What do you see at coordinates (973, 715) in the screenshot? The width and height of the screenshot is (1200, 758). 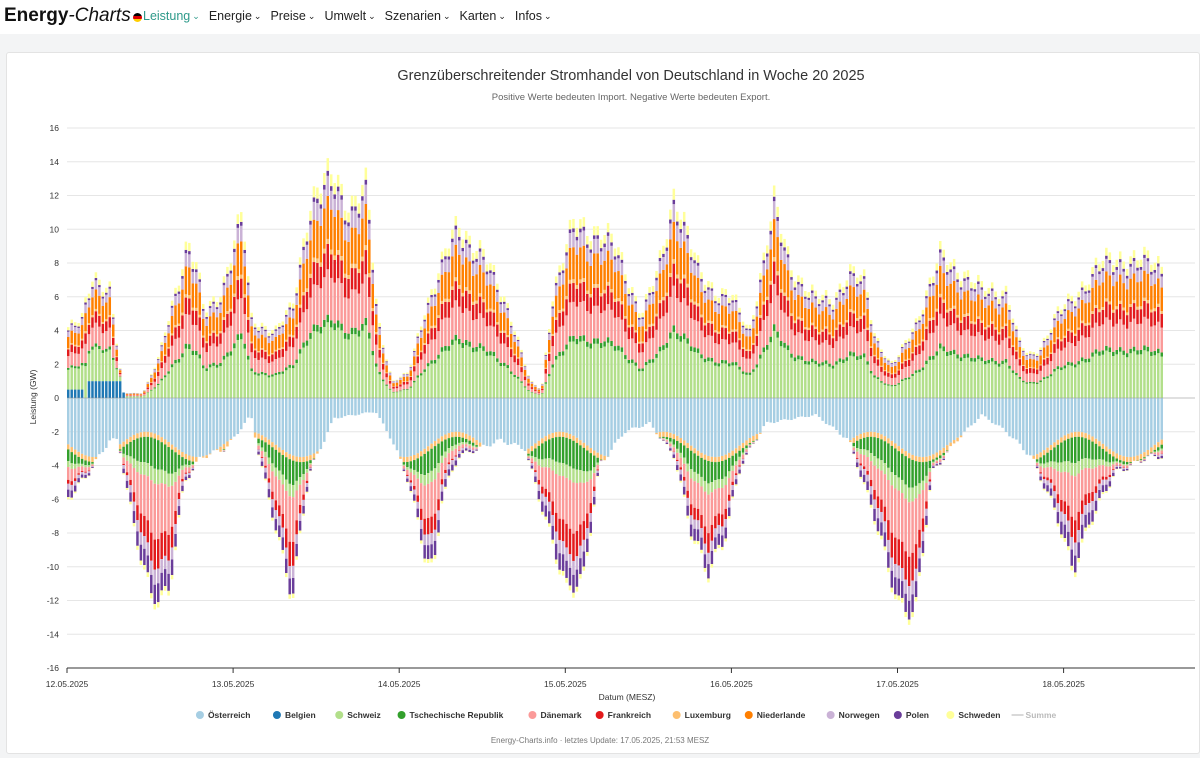 I see `legend-item-schweden: Schweden` at bounding box center [973, 715].